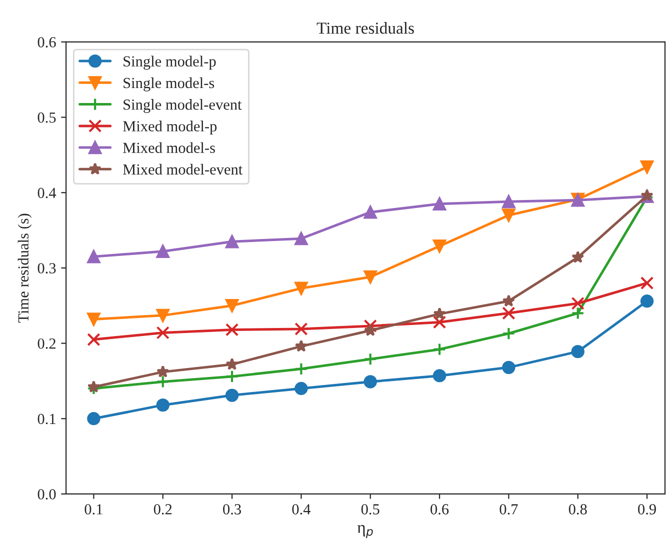 Image resolution: width=667 pixels, height=542 pixels. Describe the element at coordinates (439, 509) in the screenshot. I see `x-tick-label: 0.6` at that location.